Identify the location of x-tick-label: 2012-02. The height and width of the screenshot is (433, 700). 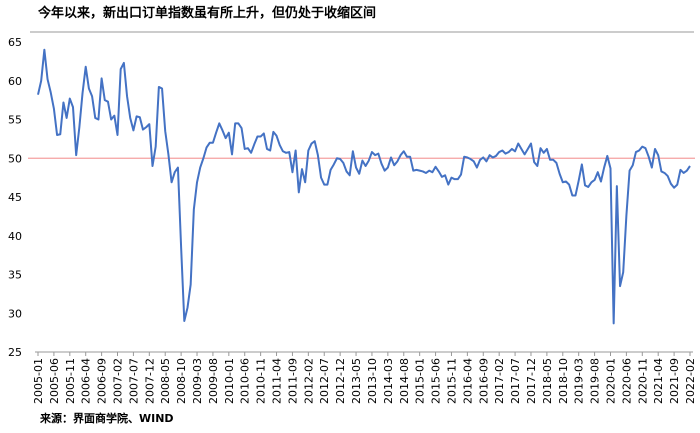
(308, 381).